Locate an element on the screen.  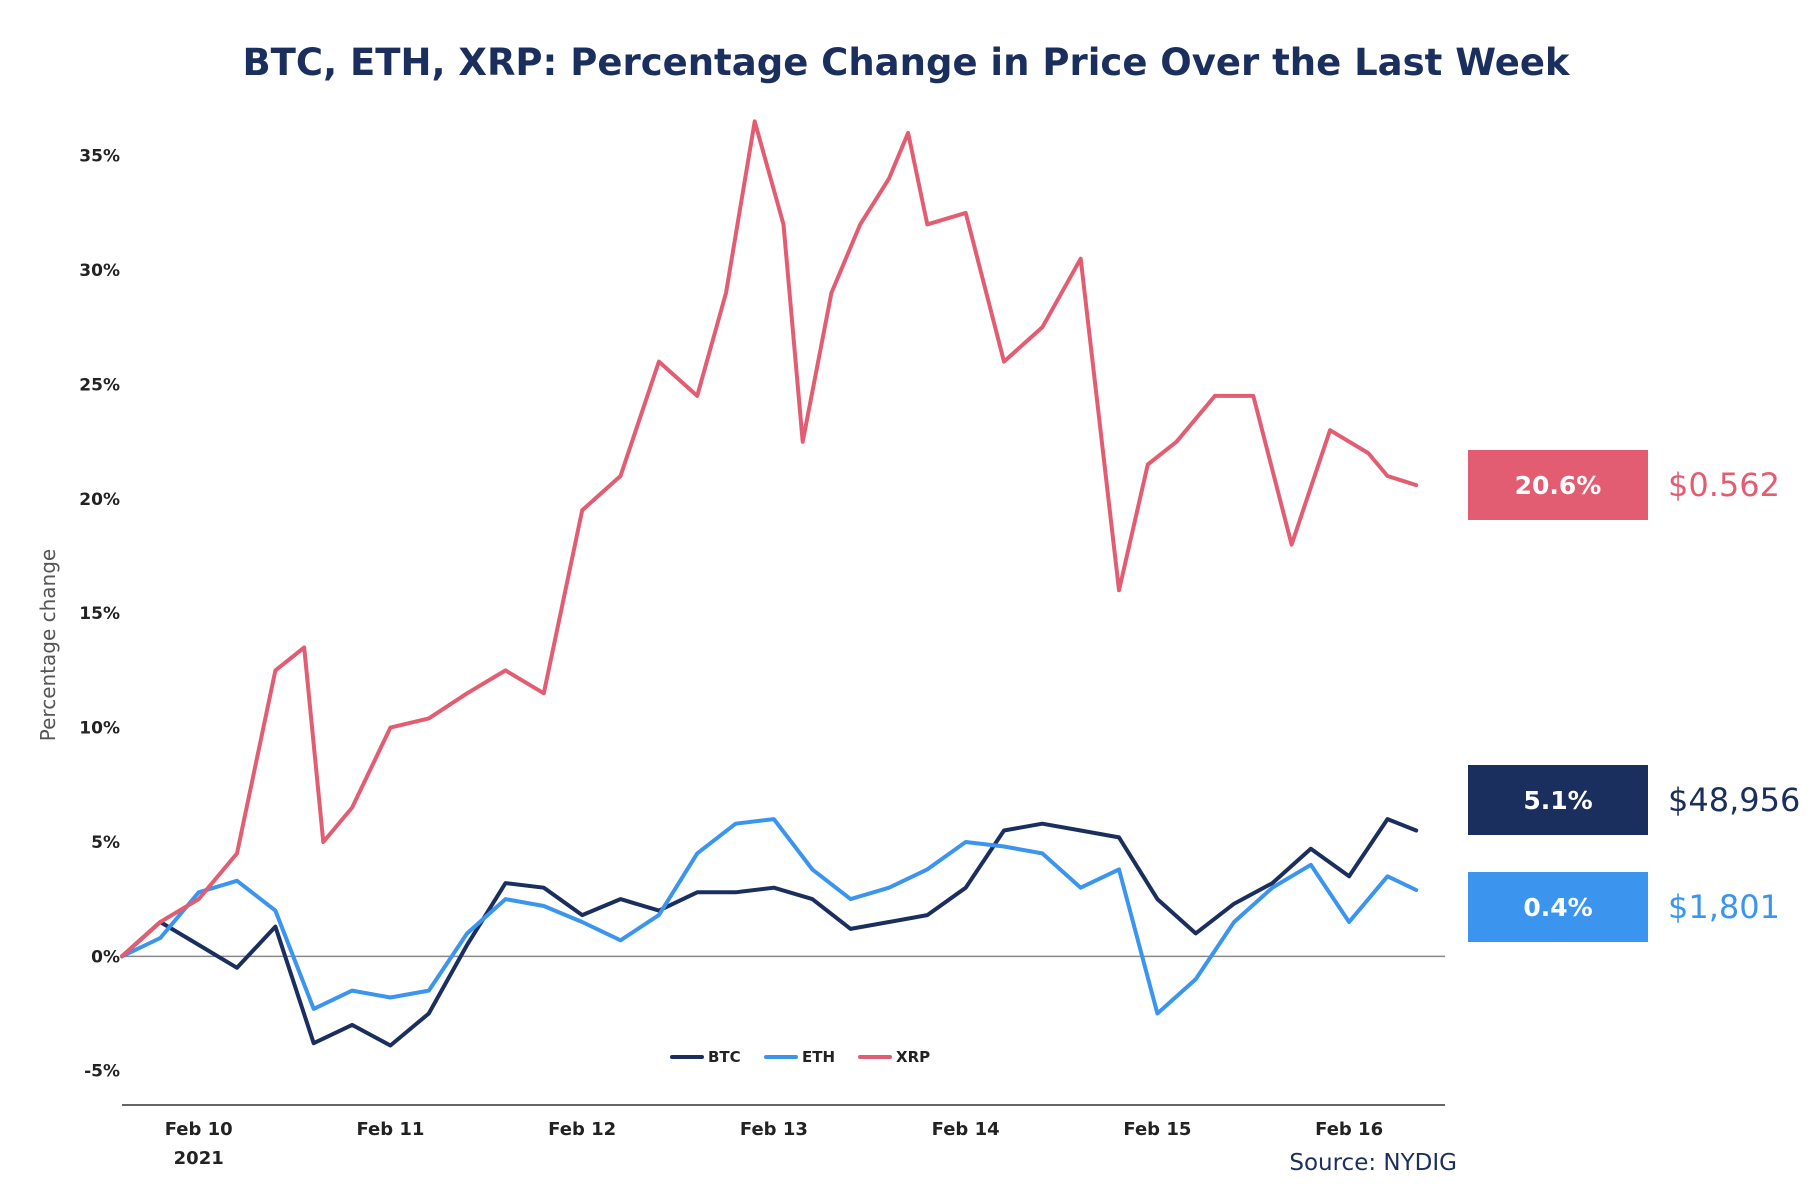
y-tick-label: 35% is located at coordinates (99, 157).